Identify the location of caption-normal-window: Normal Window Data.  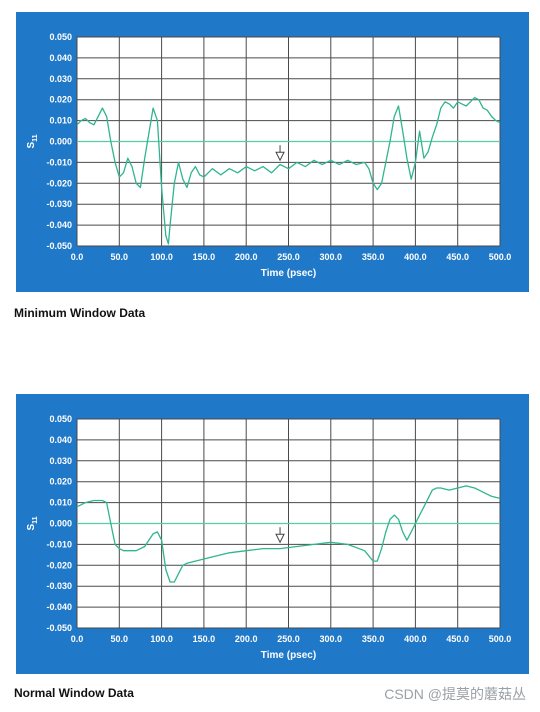
(74, 693).